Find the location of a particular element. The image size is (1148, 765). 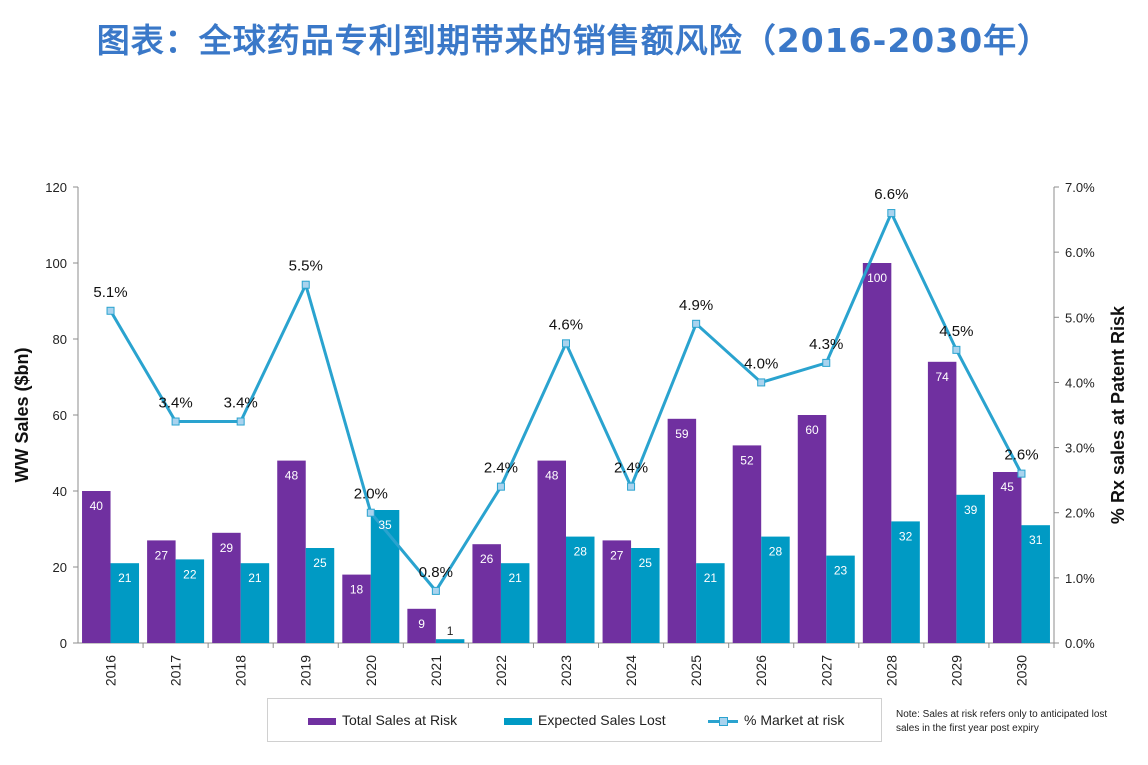

line-market-risk-label: 4.0% is located at coordinates (761, 363).